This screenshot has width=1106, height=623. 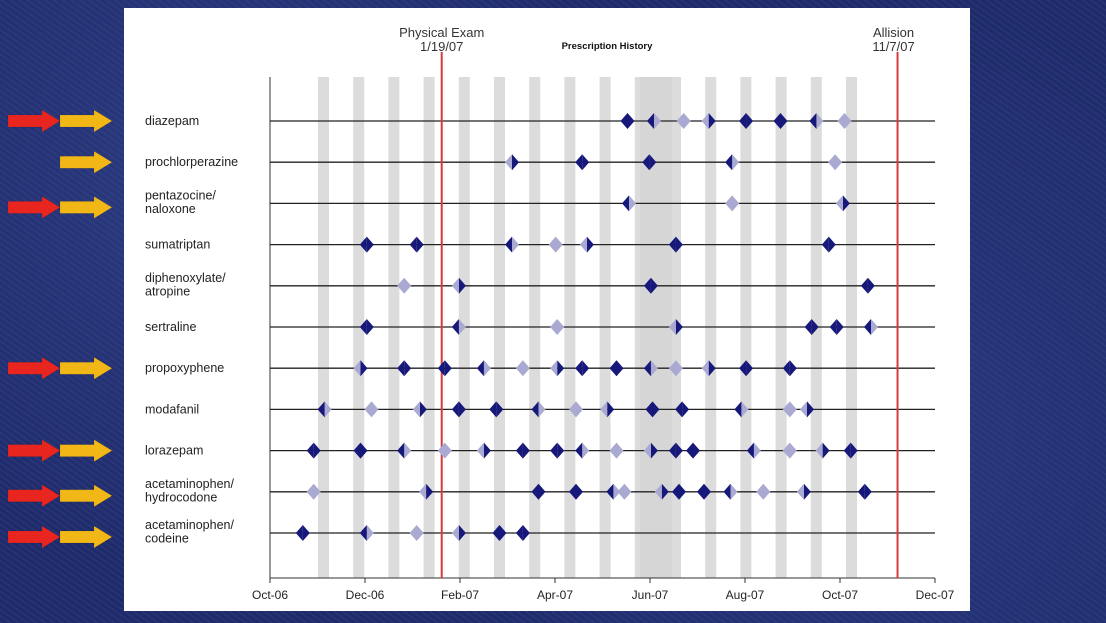 I want to click on x-tick-label: Oct-06, so click(x=270, y=595).